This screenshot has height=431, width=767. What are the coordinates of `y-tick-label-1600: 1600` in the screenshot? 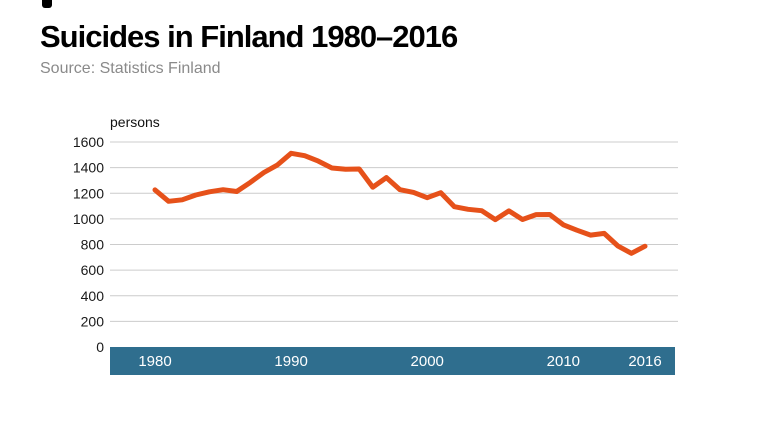 It's located at (88, 142).